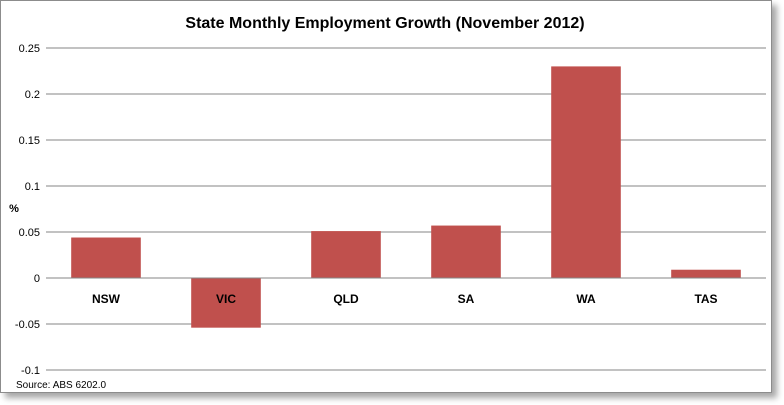 This screenshot has height=405, width=784. Describe the element at coordinates (30, 371) in the screenshot. I see `y-tick-label: -0.1` at that location.